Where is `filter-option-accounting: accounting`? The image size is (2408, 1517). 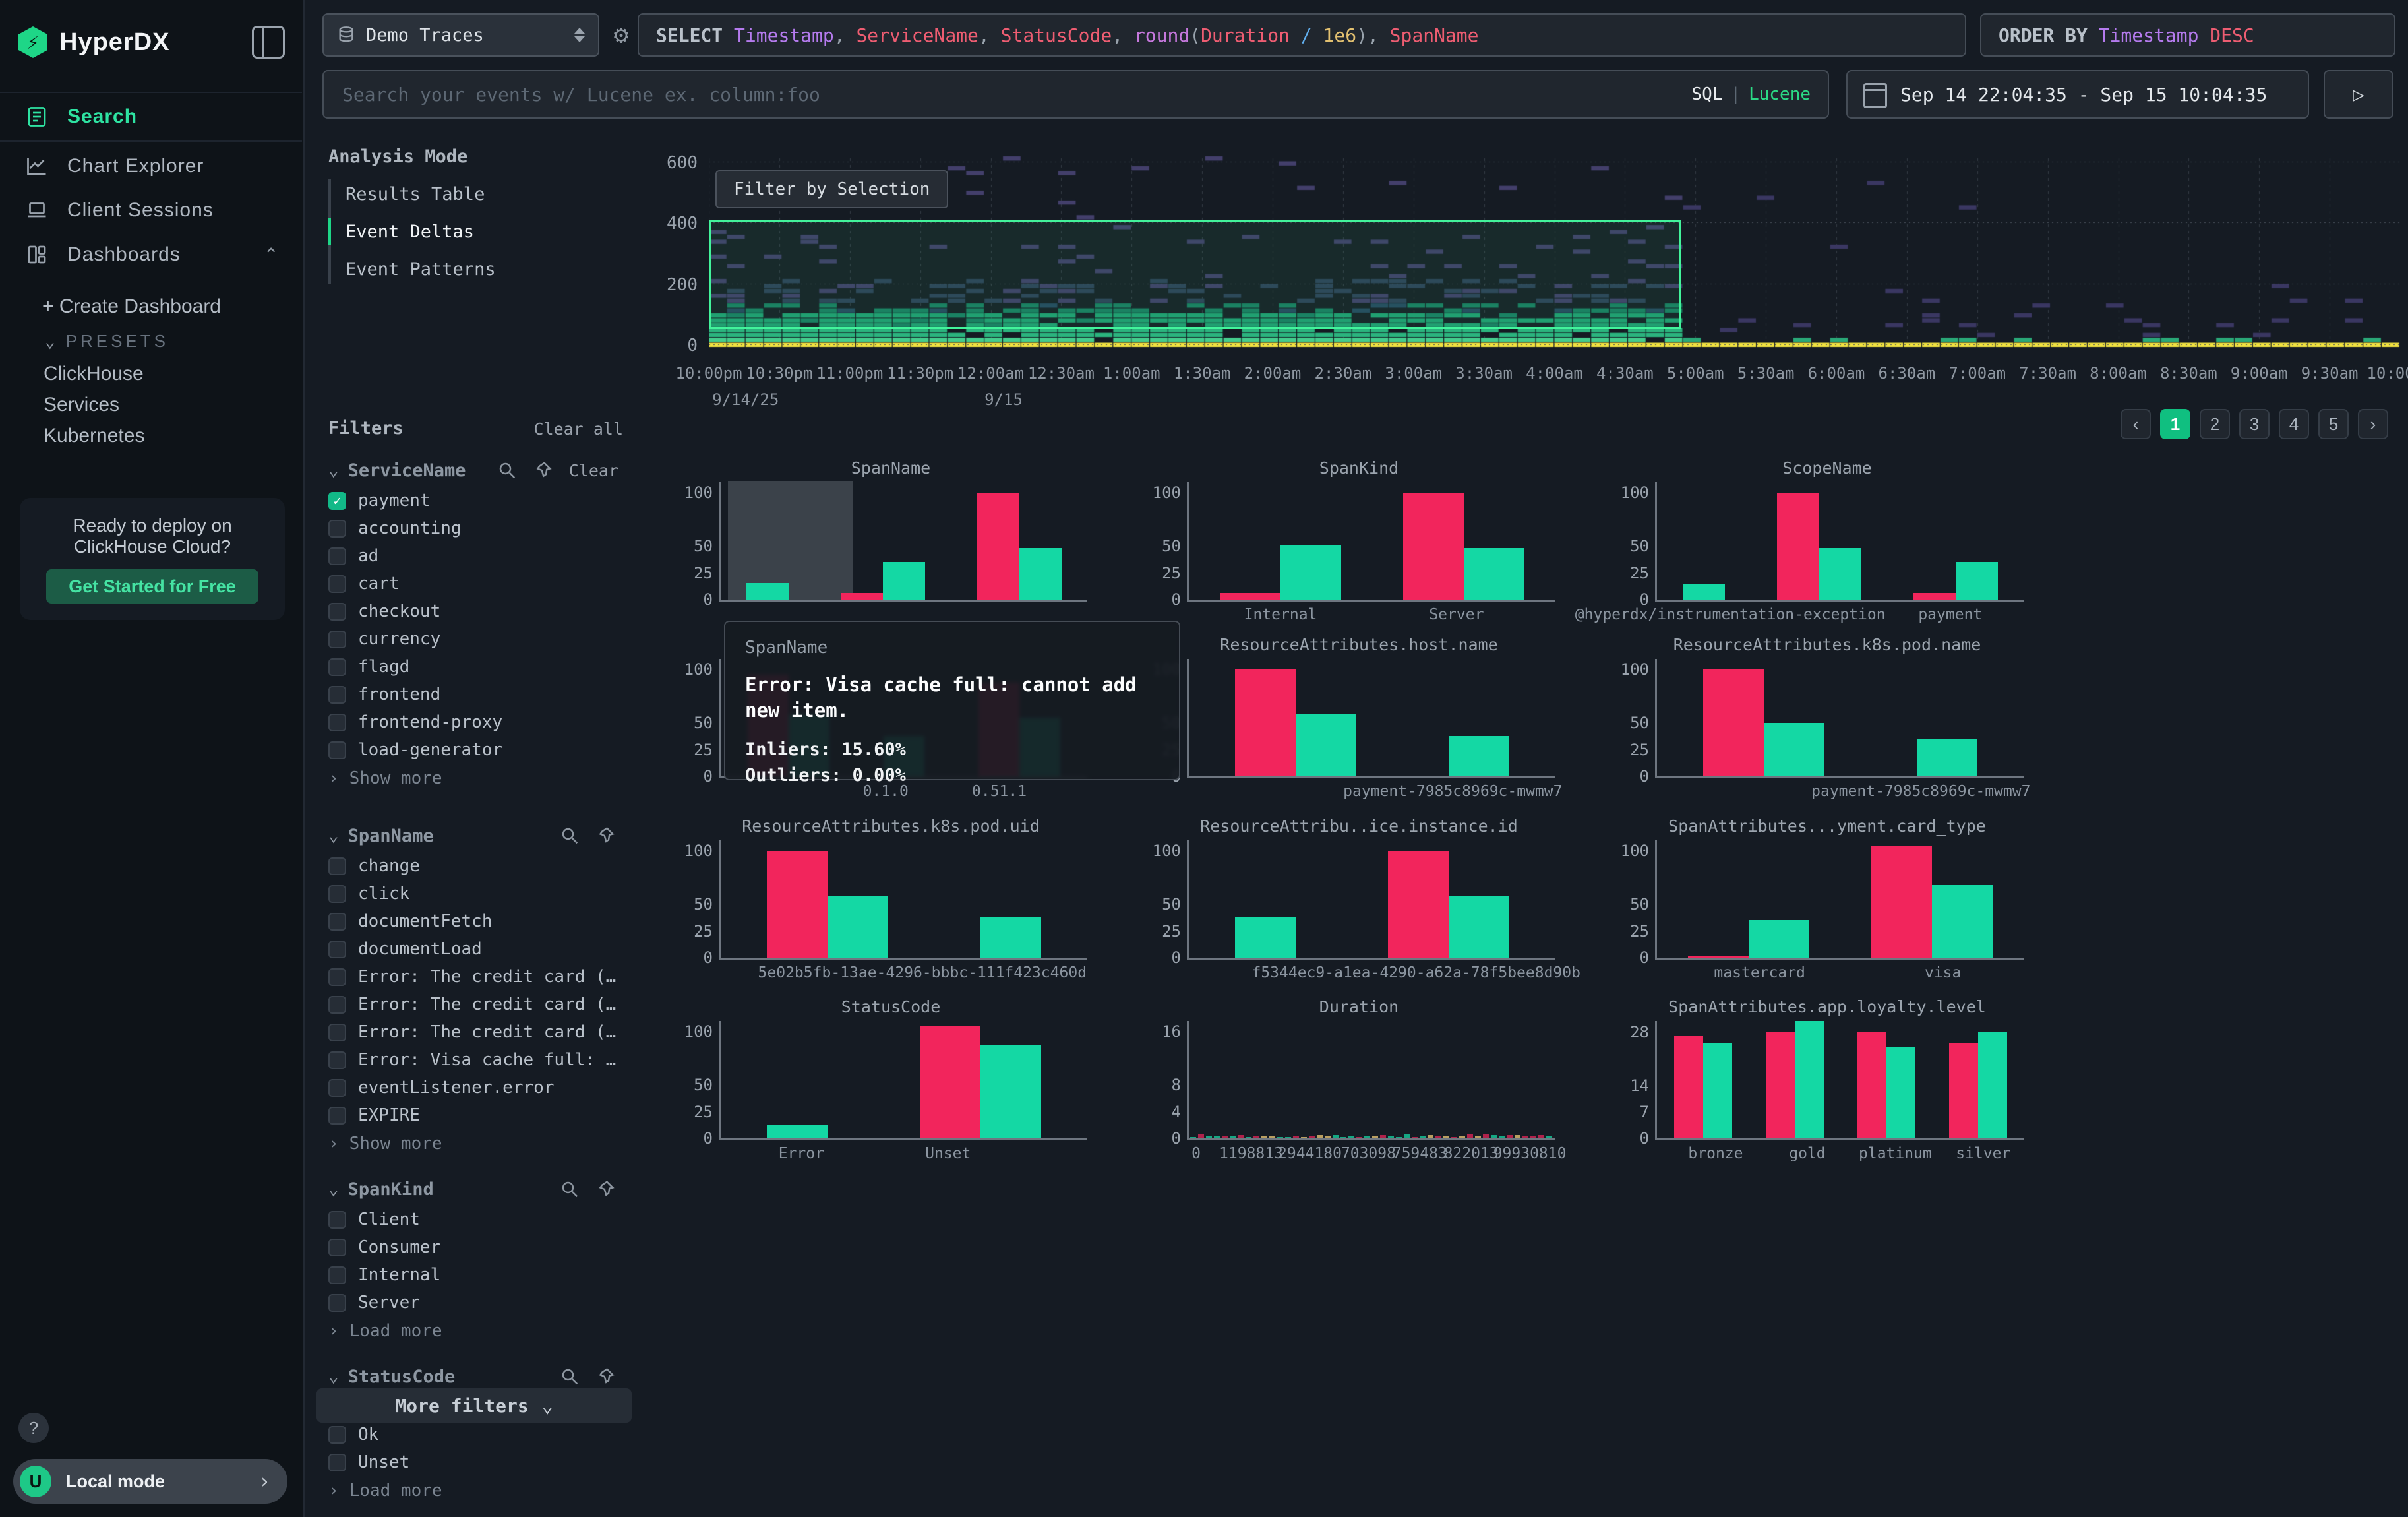 filter-option-accounting: accounting is located at coordinates (473, 528).